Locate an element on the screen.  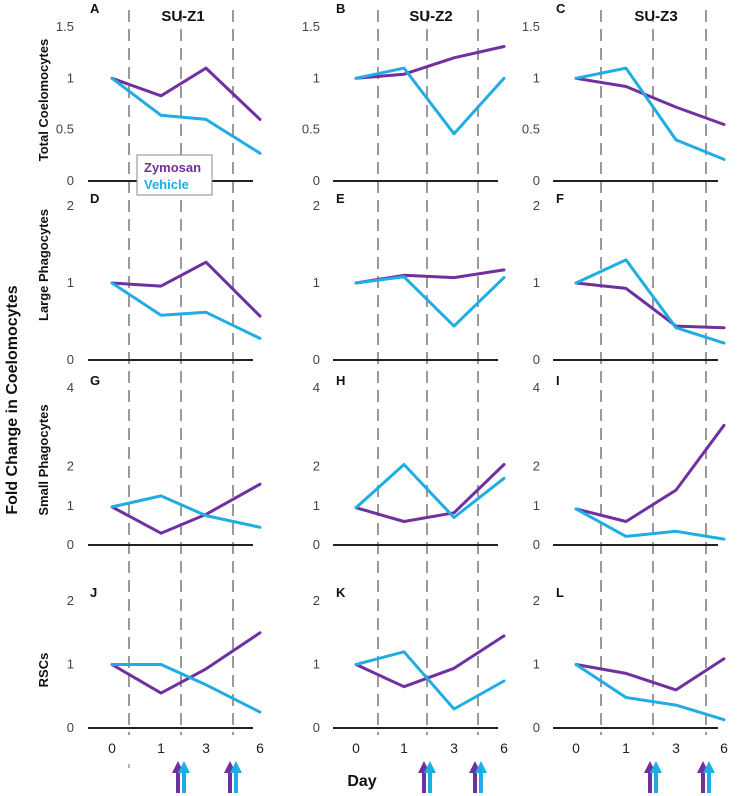
panel-letter: C is located at coordinates (561, 8).